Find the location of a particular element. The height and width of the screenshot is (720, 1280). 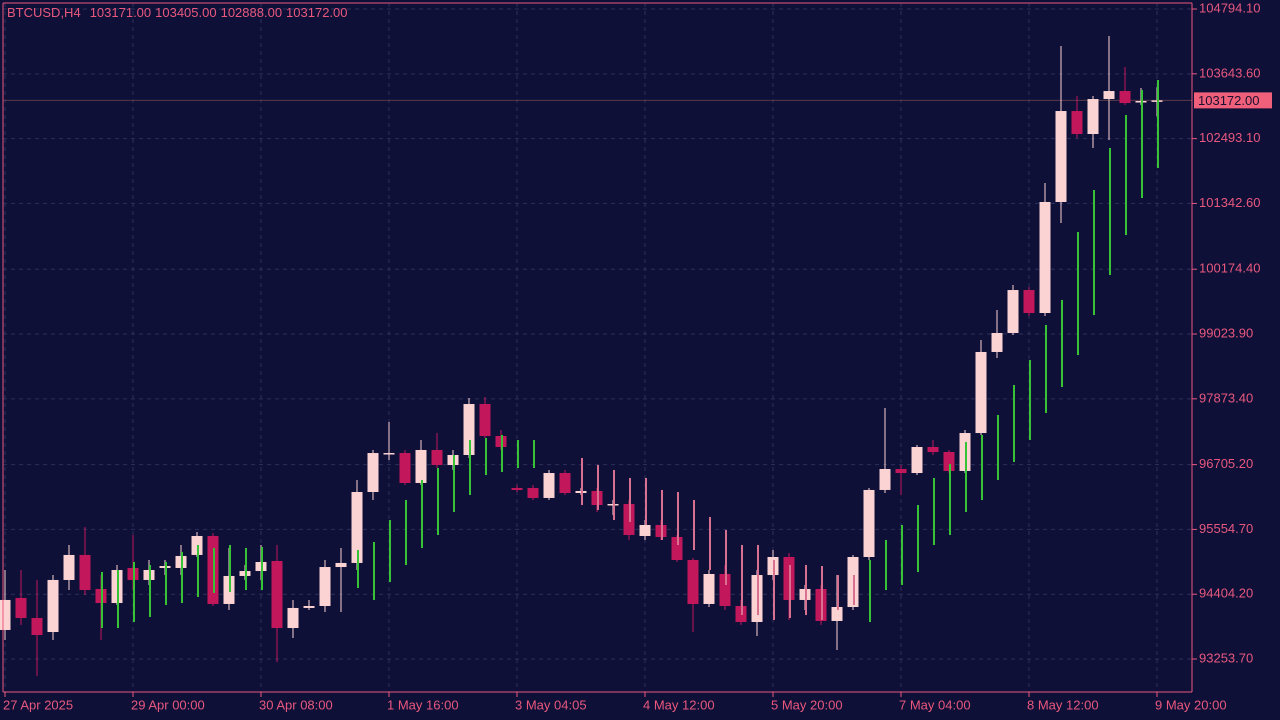

y-tick-label: 101342.60 is located at coordinates (1229, 202).